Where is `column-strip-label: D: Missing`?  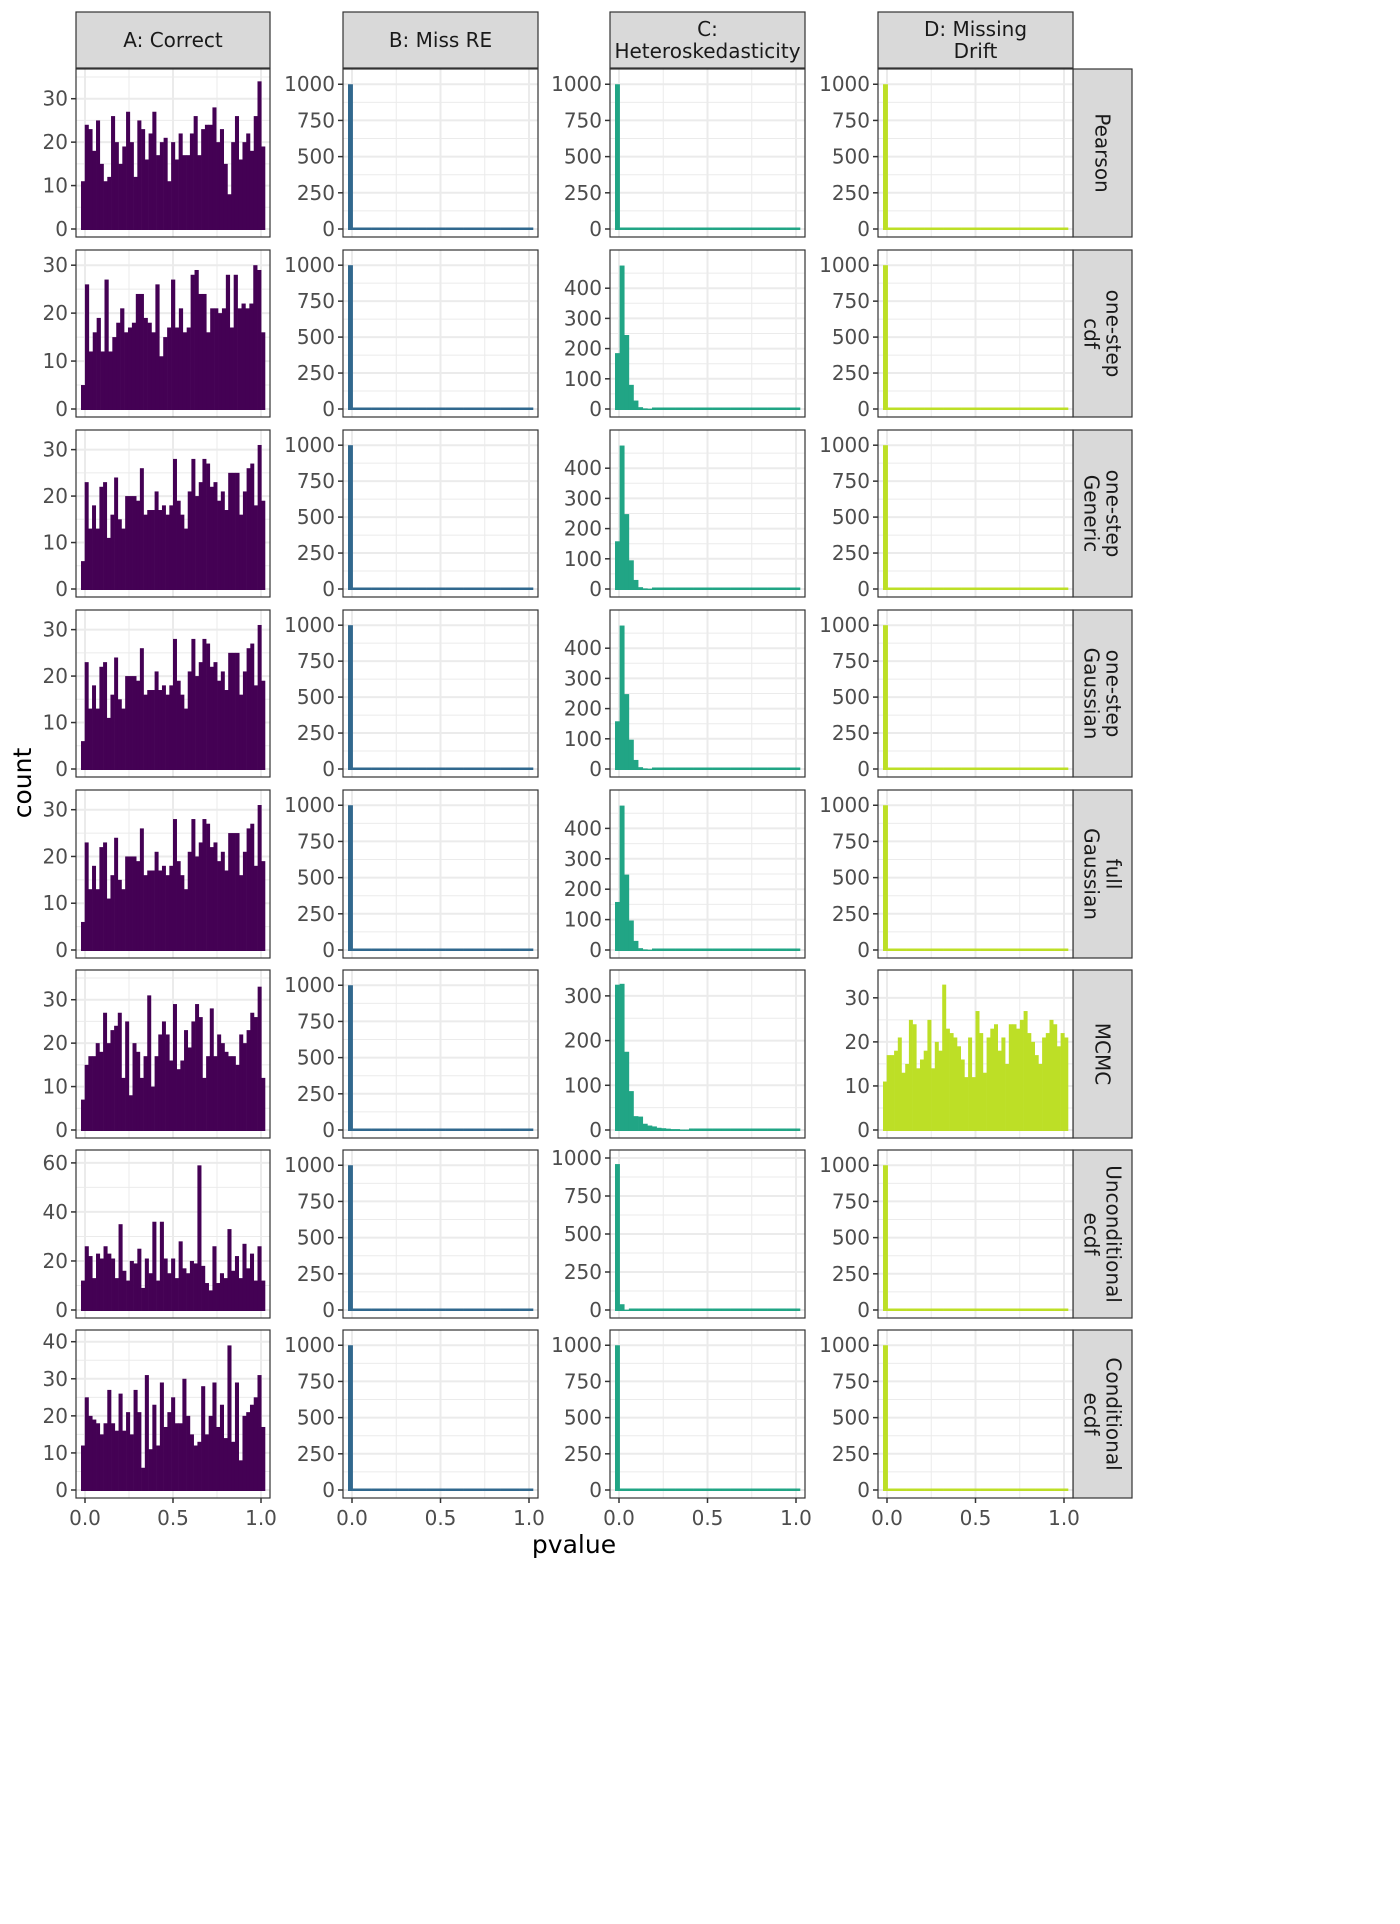 column-strip-label: D: Missing is located at coordinates (975, 29).